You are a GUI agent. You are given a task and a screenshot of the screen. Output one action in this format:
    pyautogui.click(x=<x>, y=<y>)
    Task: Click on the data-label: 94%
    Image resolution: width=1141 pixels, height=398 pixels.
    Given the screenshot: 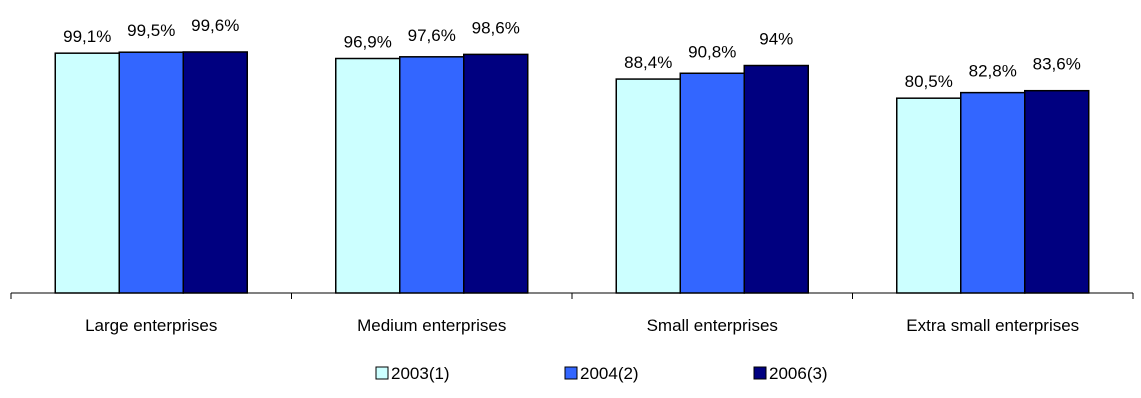 What is the action you would take?
    pyautogui.click(x=776, y=39)
    